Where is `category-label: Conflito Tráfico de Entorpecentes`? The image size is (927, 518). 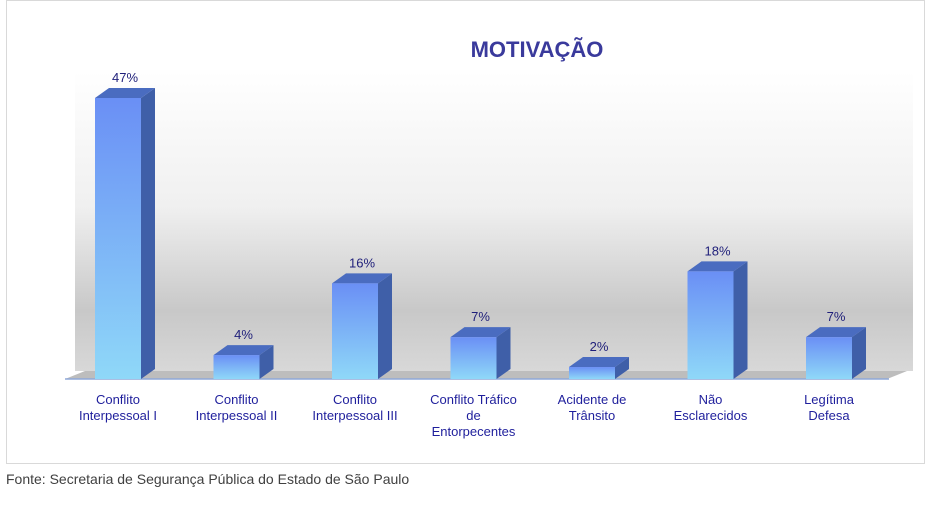
category-label: Conflito Tráfico de Entorpecentes is located at coordinates (474, 416).